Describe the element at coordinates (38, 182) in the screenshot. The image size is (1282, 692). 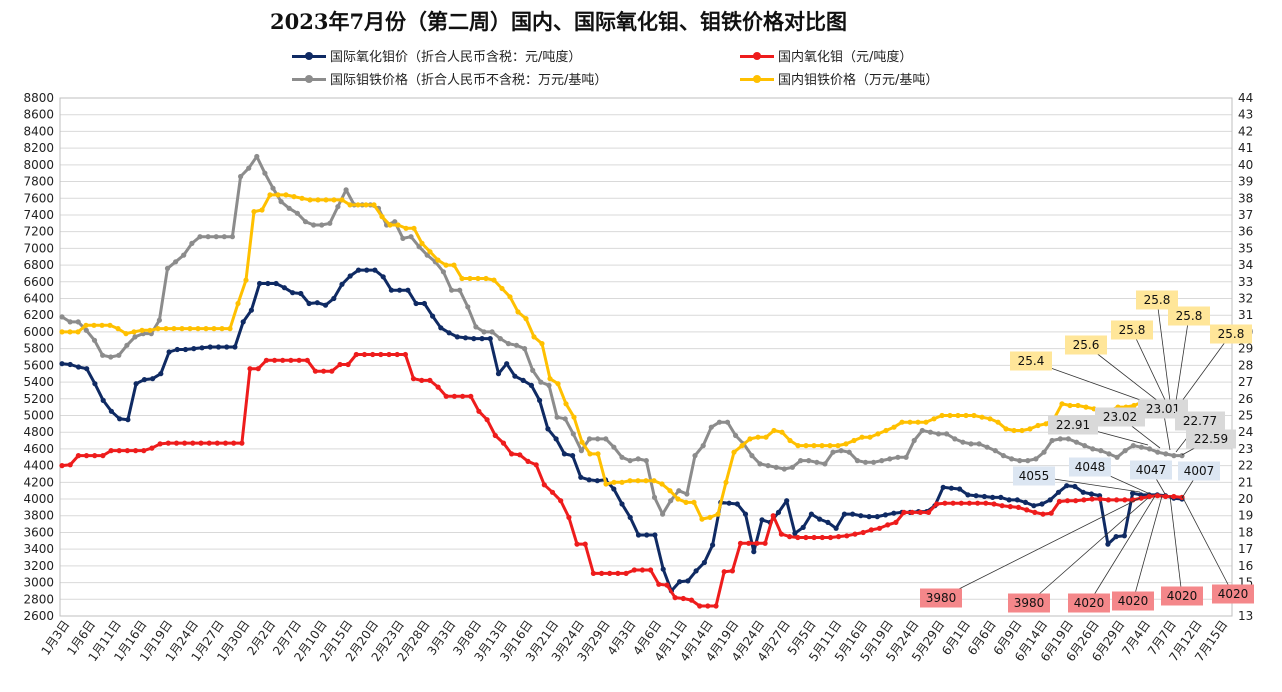
I see `y-left-tick-label: 7800` at that location.